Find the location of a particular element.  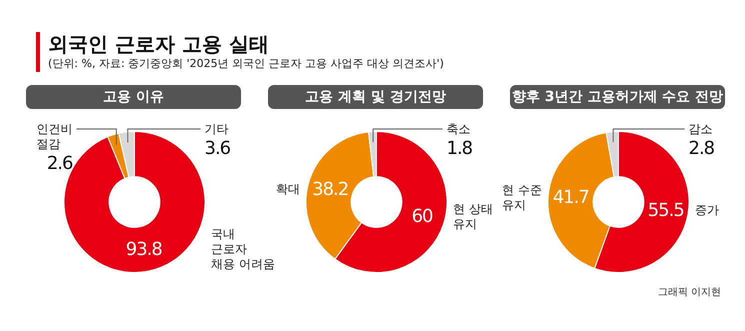

slice-label: 기타 is located at coordinates (216, 129).